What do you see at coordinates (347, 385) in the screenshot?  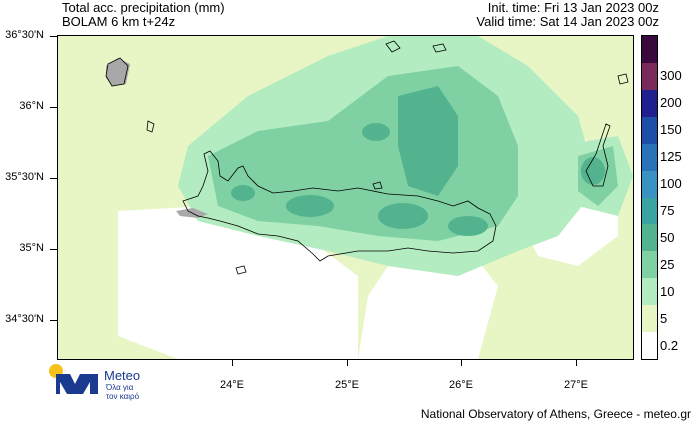 I see `lon-label-25: 25°E` at bounding box center [347, 385].